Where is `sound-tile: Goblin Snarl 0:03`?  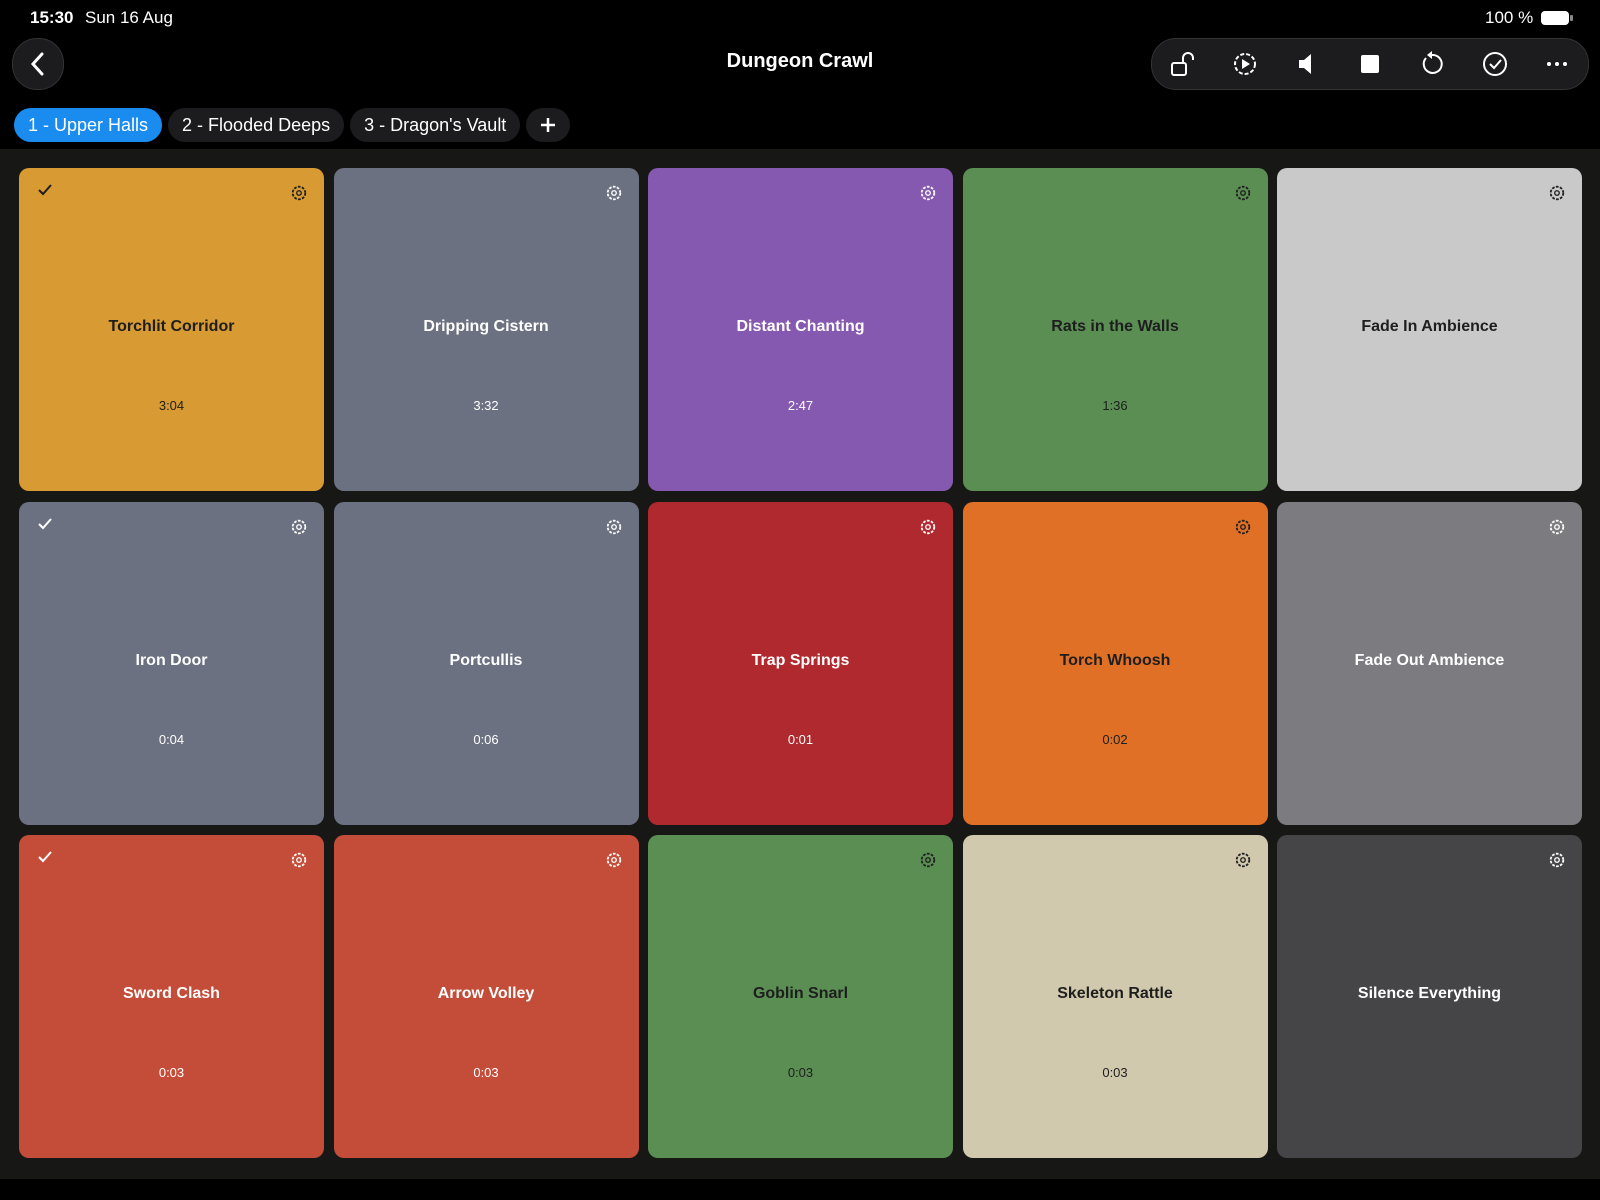 sound-tile: Goblin Snarl 0:03 is located at coordinates (800, 996).